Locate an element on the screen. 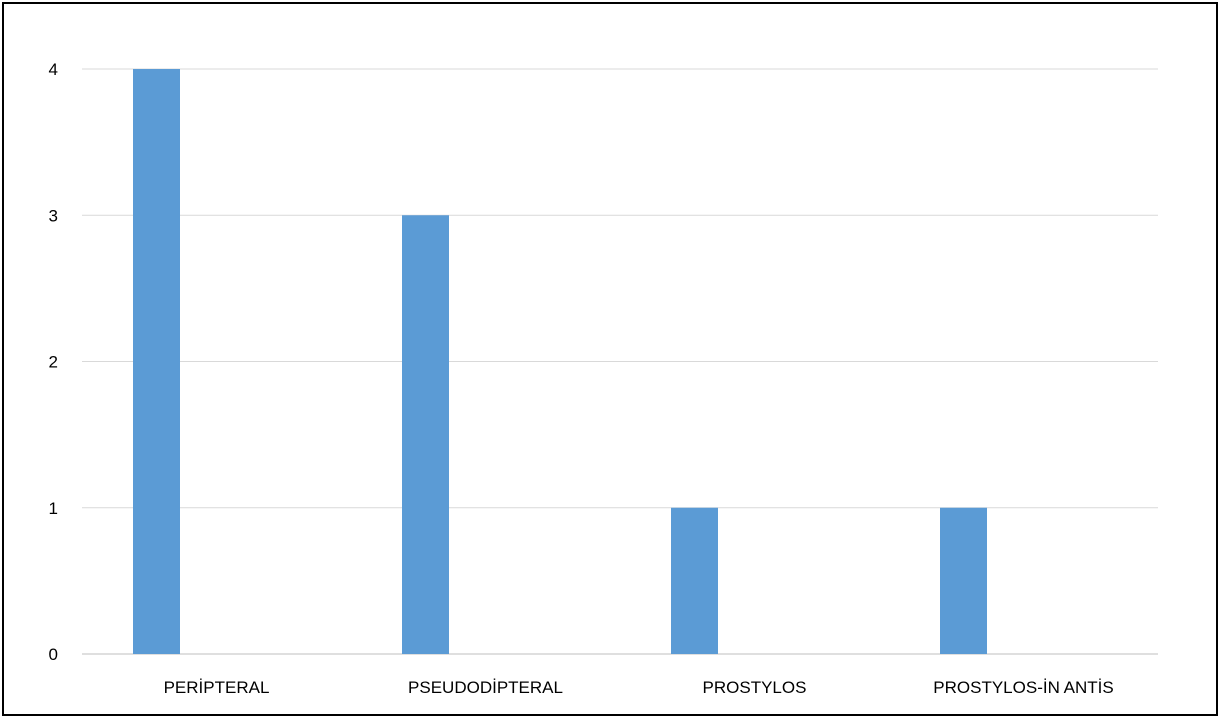 This screenshot has width=1224, height=718. y-tick-label: 4 is located at coordinates (53, 69).